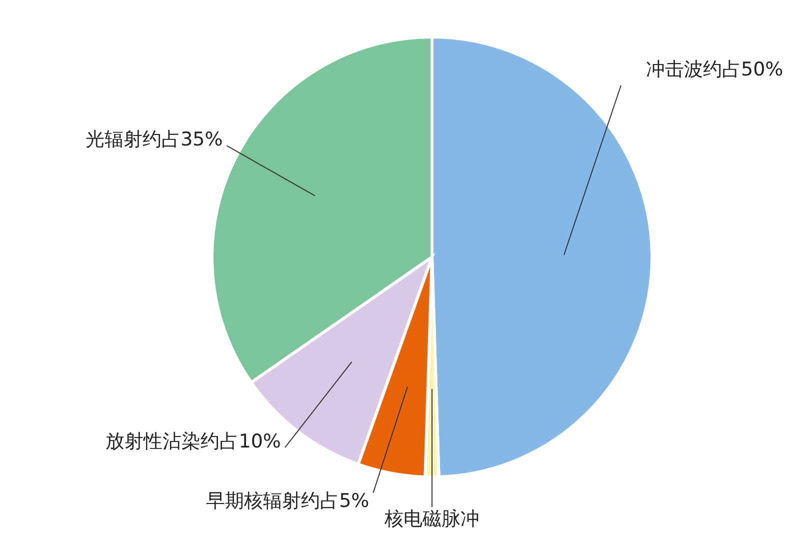  Describe the element at coordinates (715, 69) in the screenshot. I see `slice-label: 冲击波约占50%` at that location.